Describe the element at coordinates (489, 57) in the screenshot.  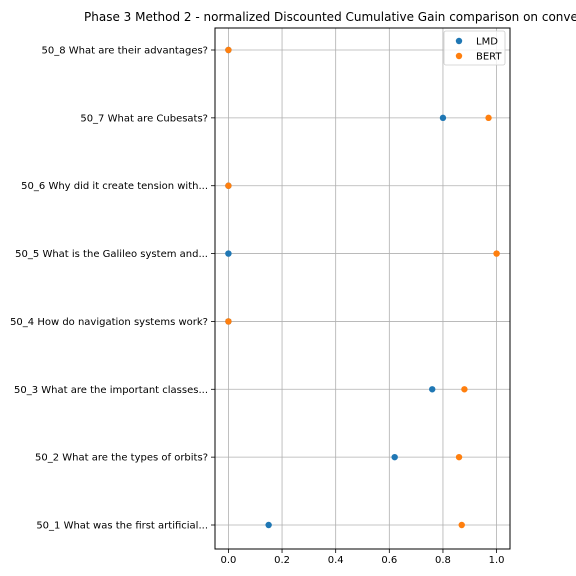
I see `legend-label: BERT` at that location.